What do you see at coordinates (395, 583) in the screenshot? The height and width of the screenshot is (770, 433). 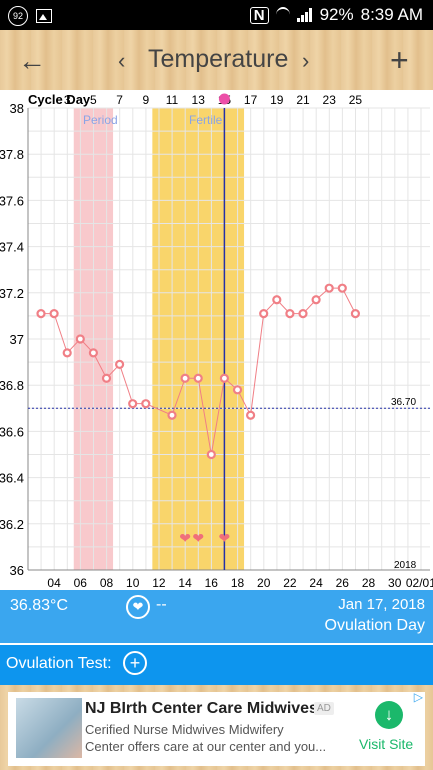 I see `x-tick-label: 30` at bounding box center [395, 583].